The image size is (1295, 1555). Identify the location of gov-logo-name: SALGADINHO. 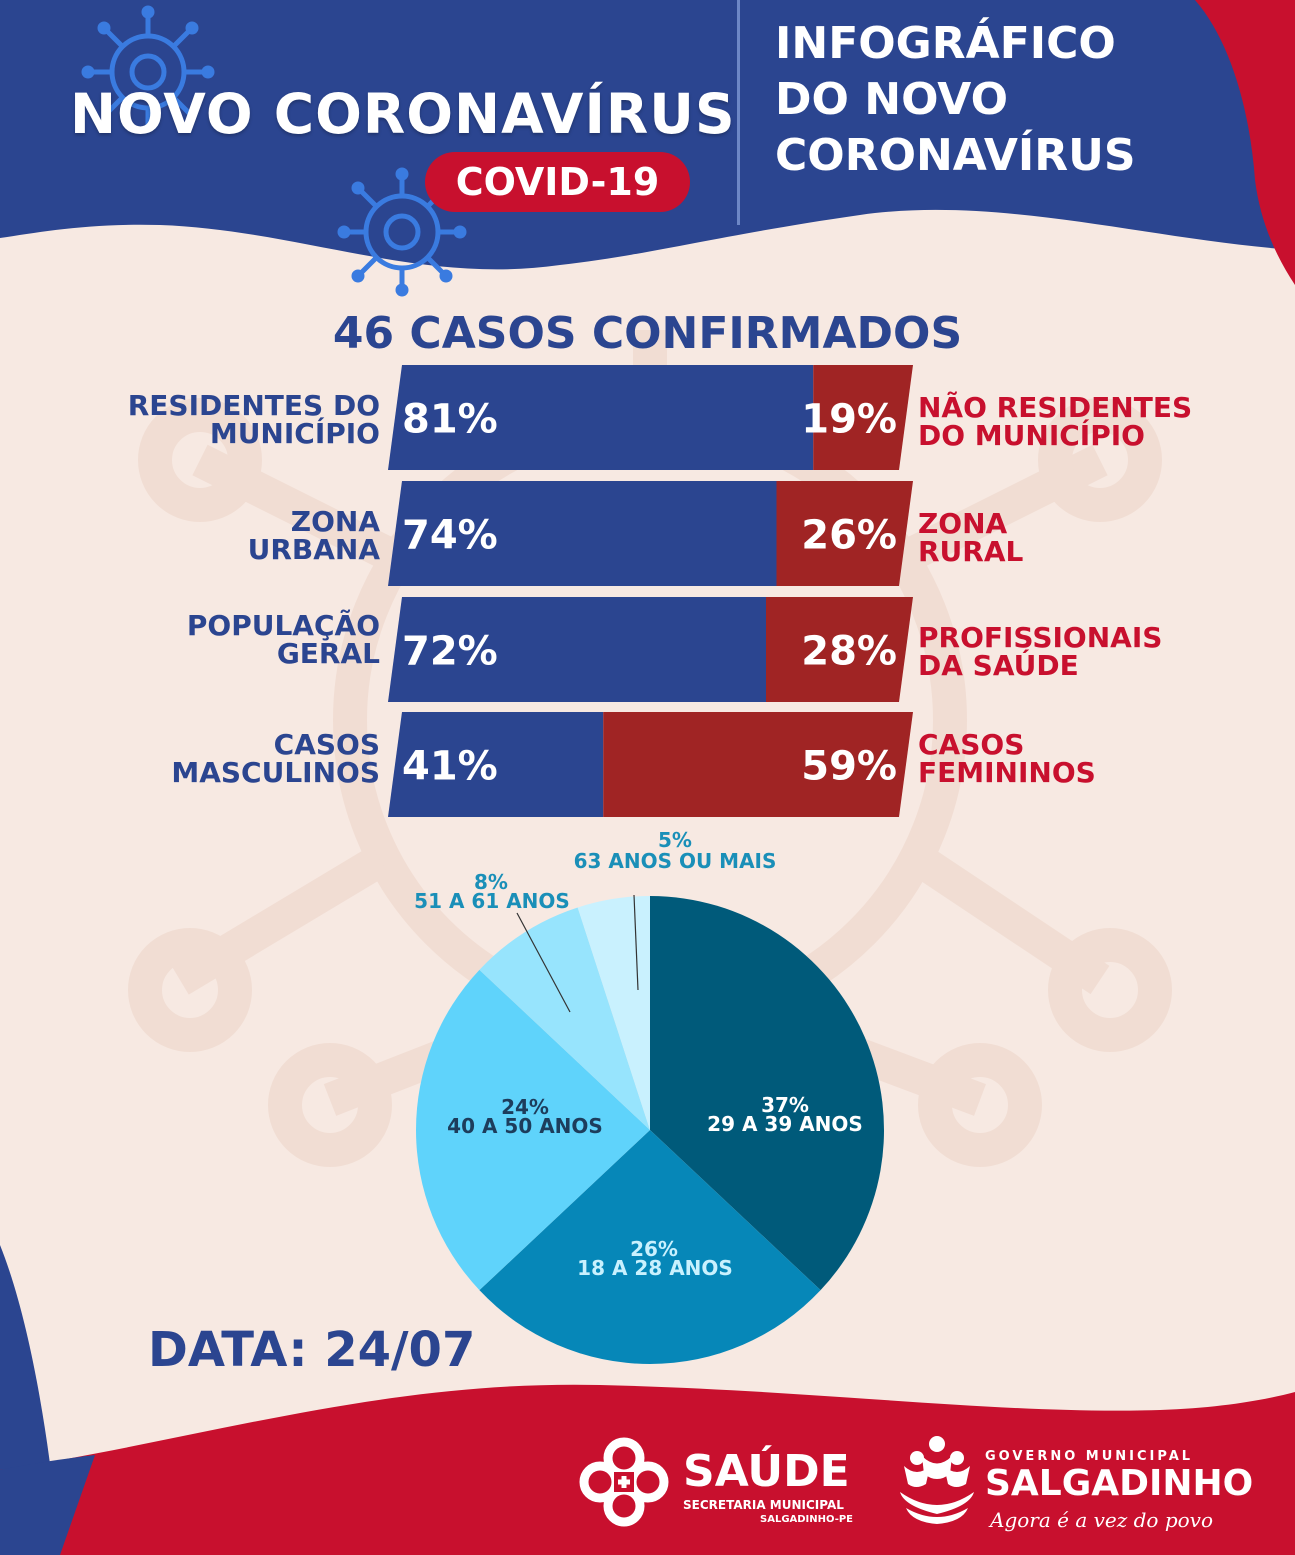
(1119, 1483).